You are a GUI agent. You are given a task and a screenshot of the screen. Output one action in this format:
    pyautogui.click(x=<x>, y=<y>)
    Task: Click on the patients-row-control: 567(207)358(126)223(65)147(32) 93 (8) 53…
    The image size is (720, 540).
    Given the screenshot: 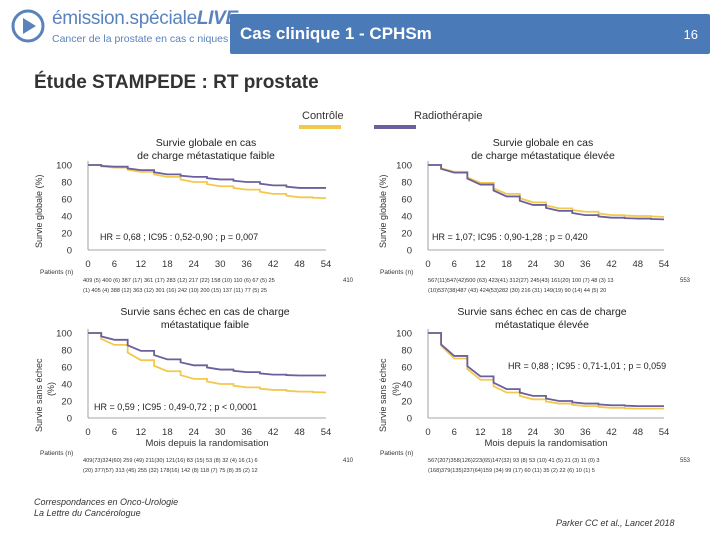 What is the action you would take?
    pyautogui.click(x=514, y=461)
    